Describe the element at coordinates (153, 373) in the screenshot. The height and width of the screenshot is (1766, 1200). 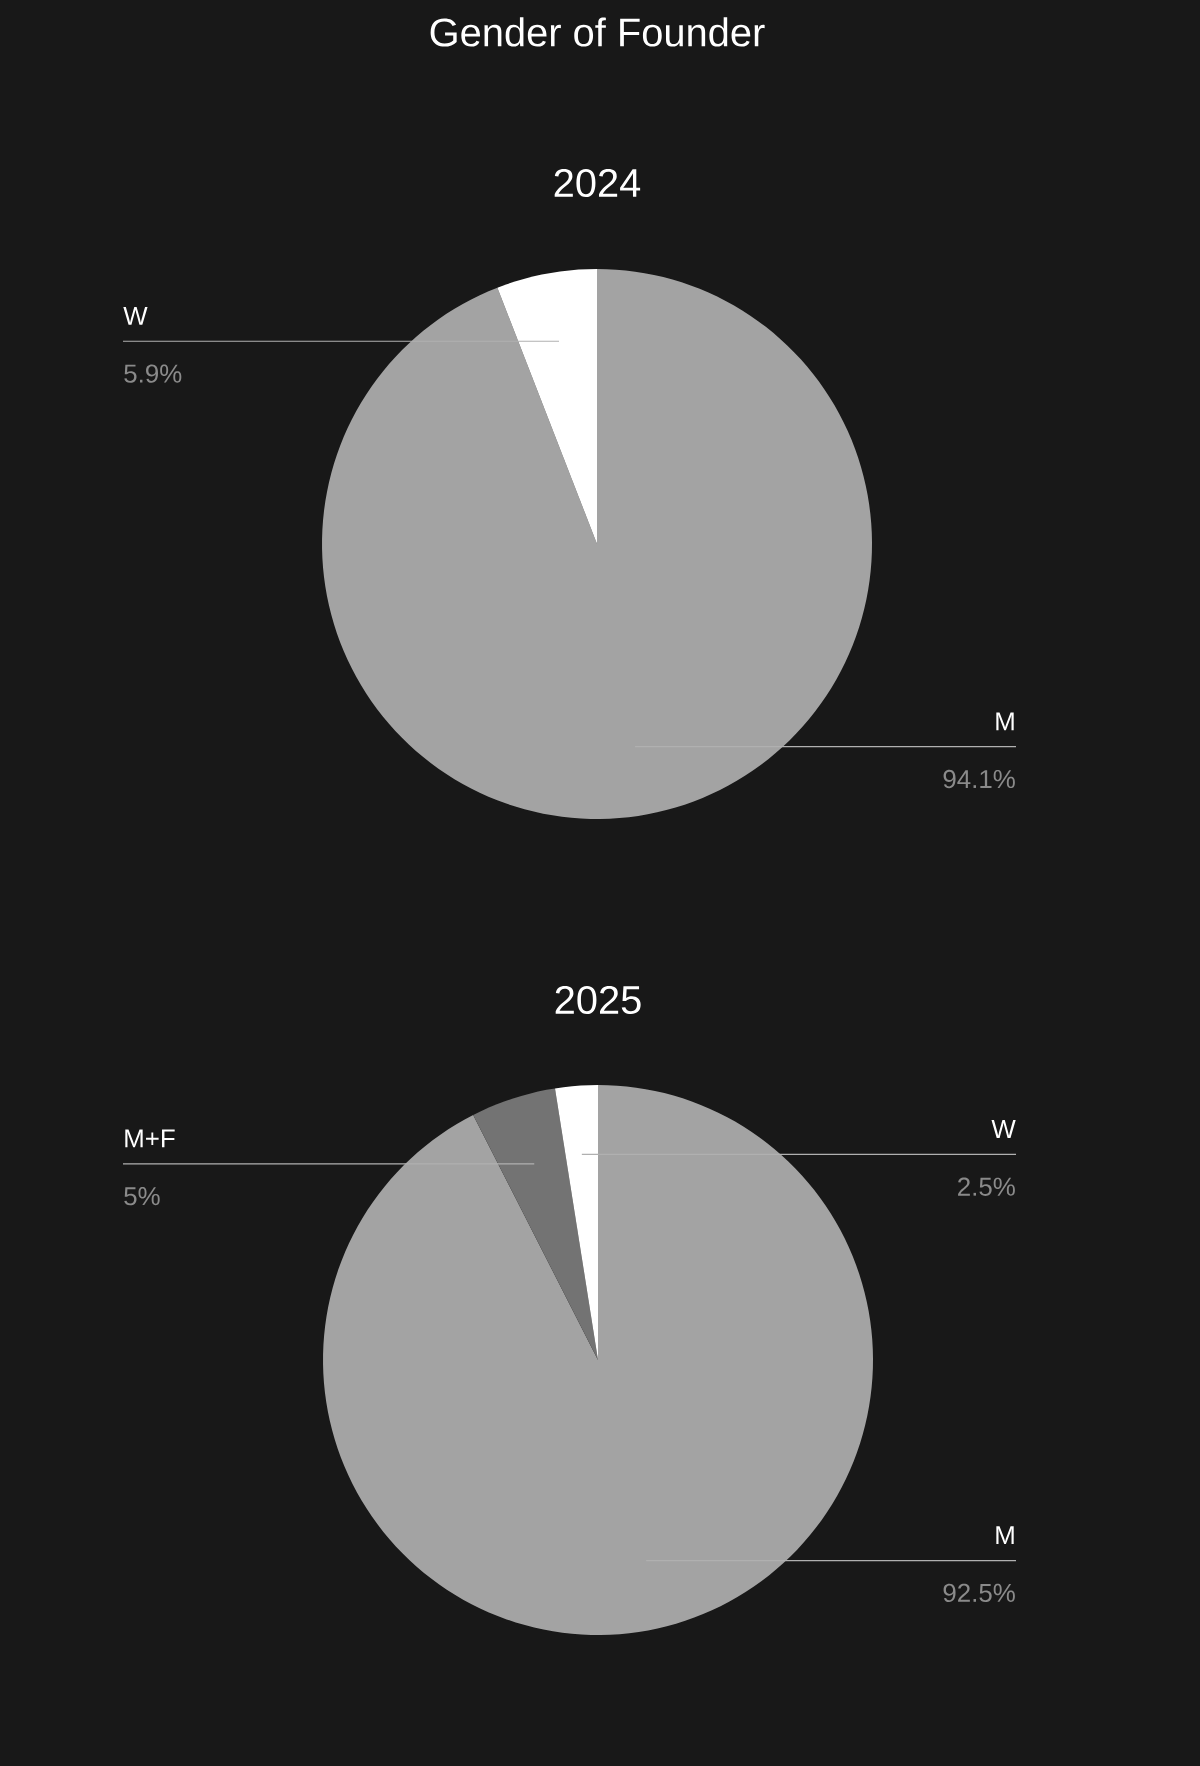
I see `data-label: 5.9%` at that location.